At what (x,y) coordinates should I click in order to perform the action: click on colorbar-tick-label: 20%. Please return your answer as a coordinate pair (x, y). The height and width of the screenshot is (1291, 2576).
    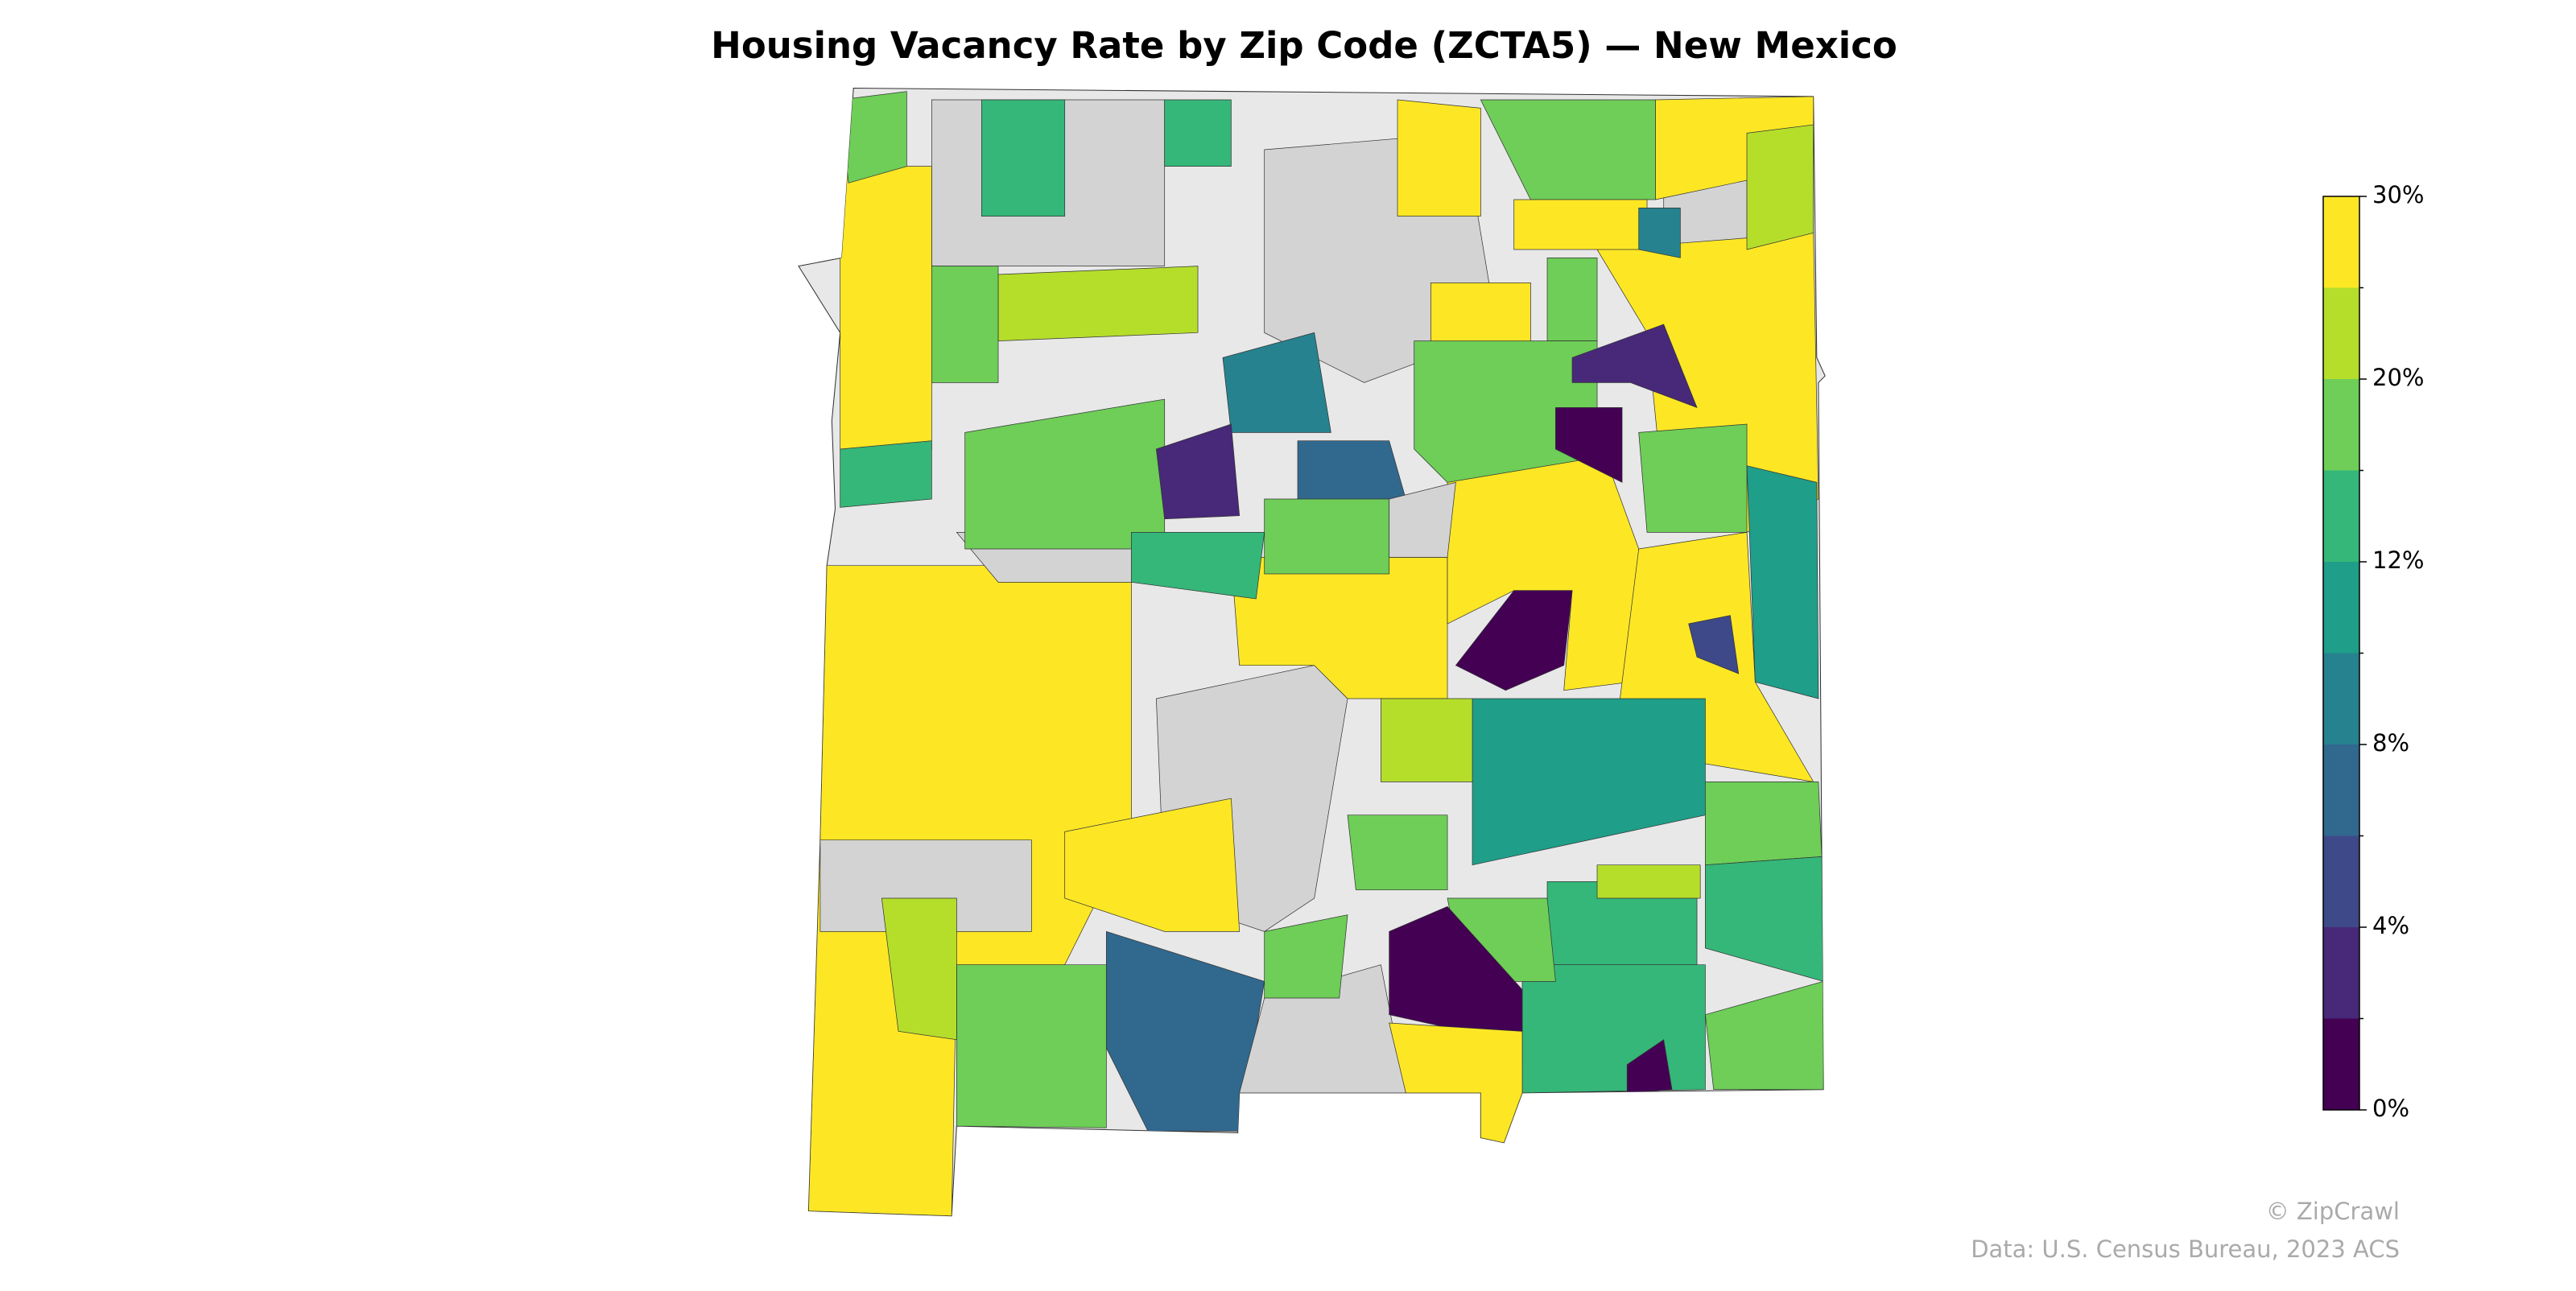
    Looking at the image, I should click on (2398, 377).